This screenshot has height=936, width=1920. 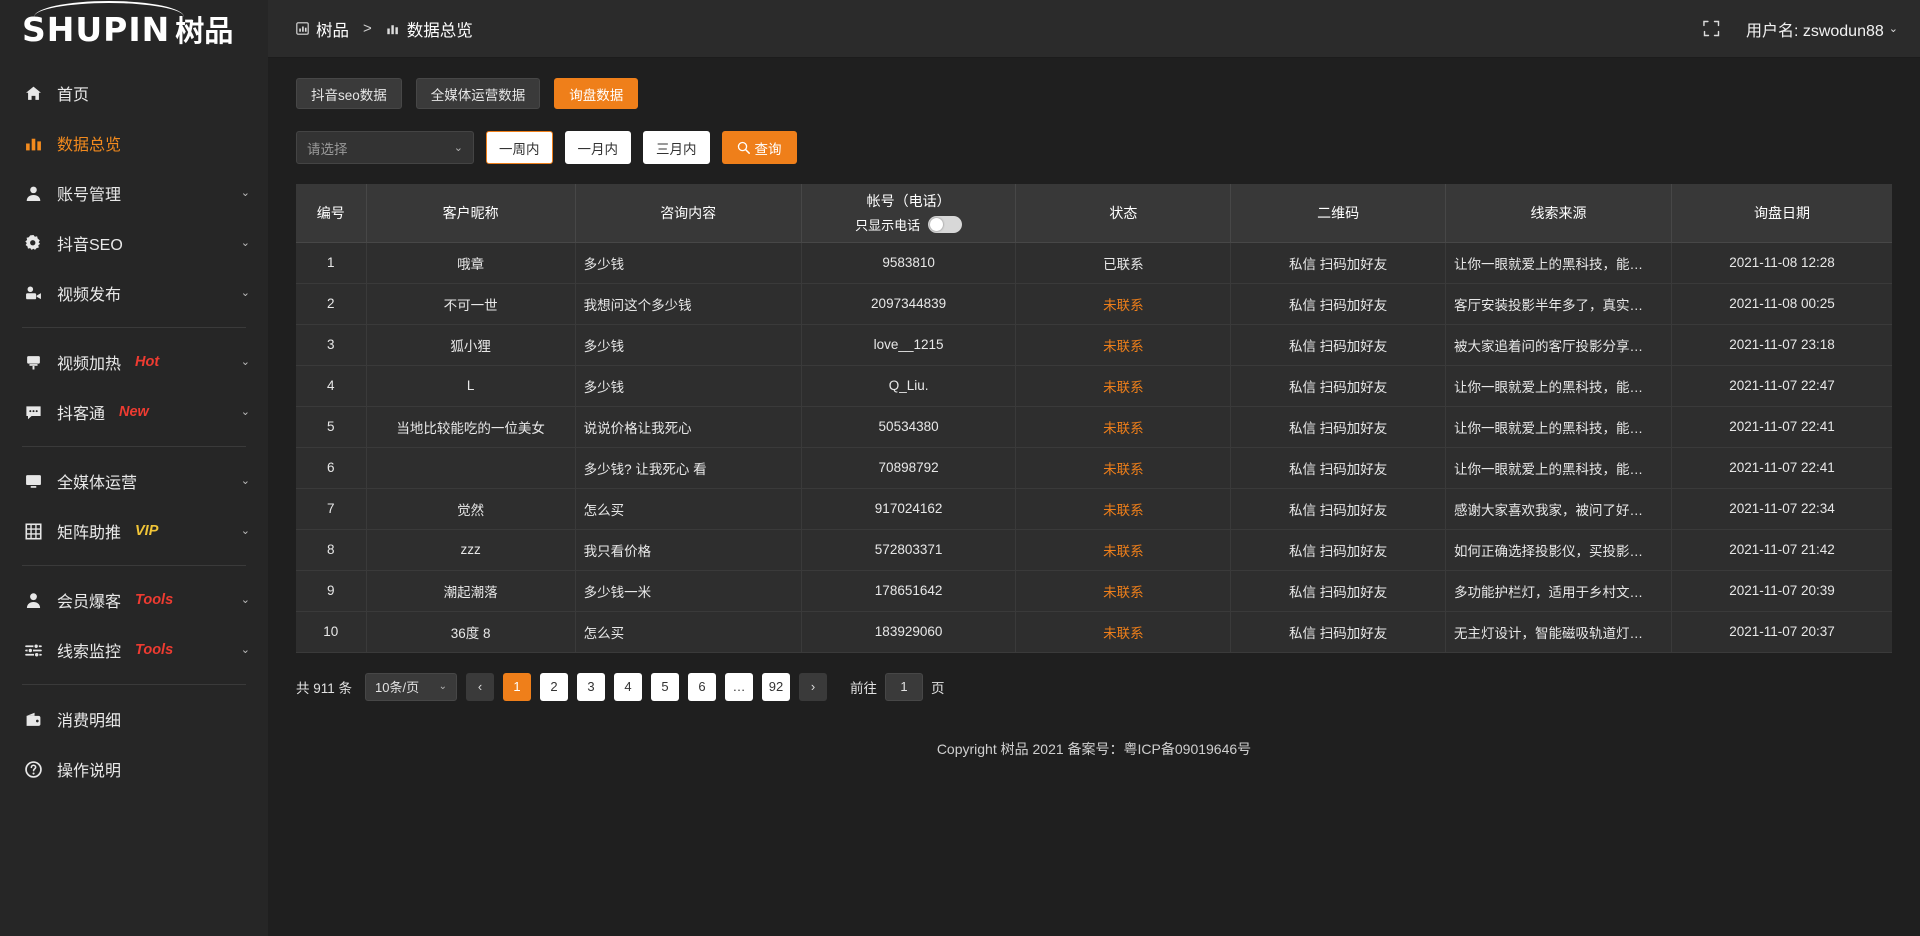 I want to click on phone-only-label: 只显示电话, so click(x=888, y=226).